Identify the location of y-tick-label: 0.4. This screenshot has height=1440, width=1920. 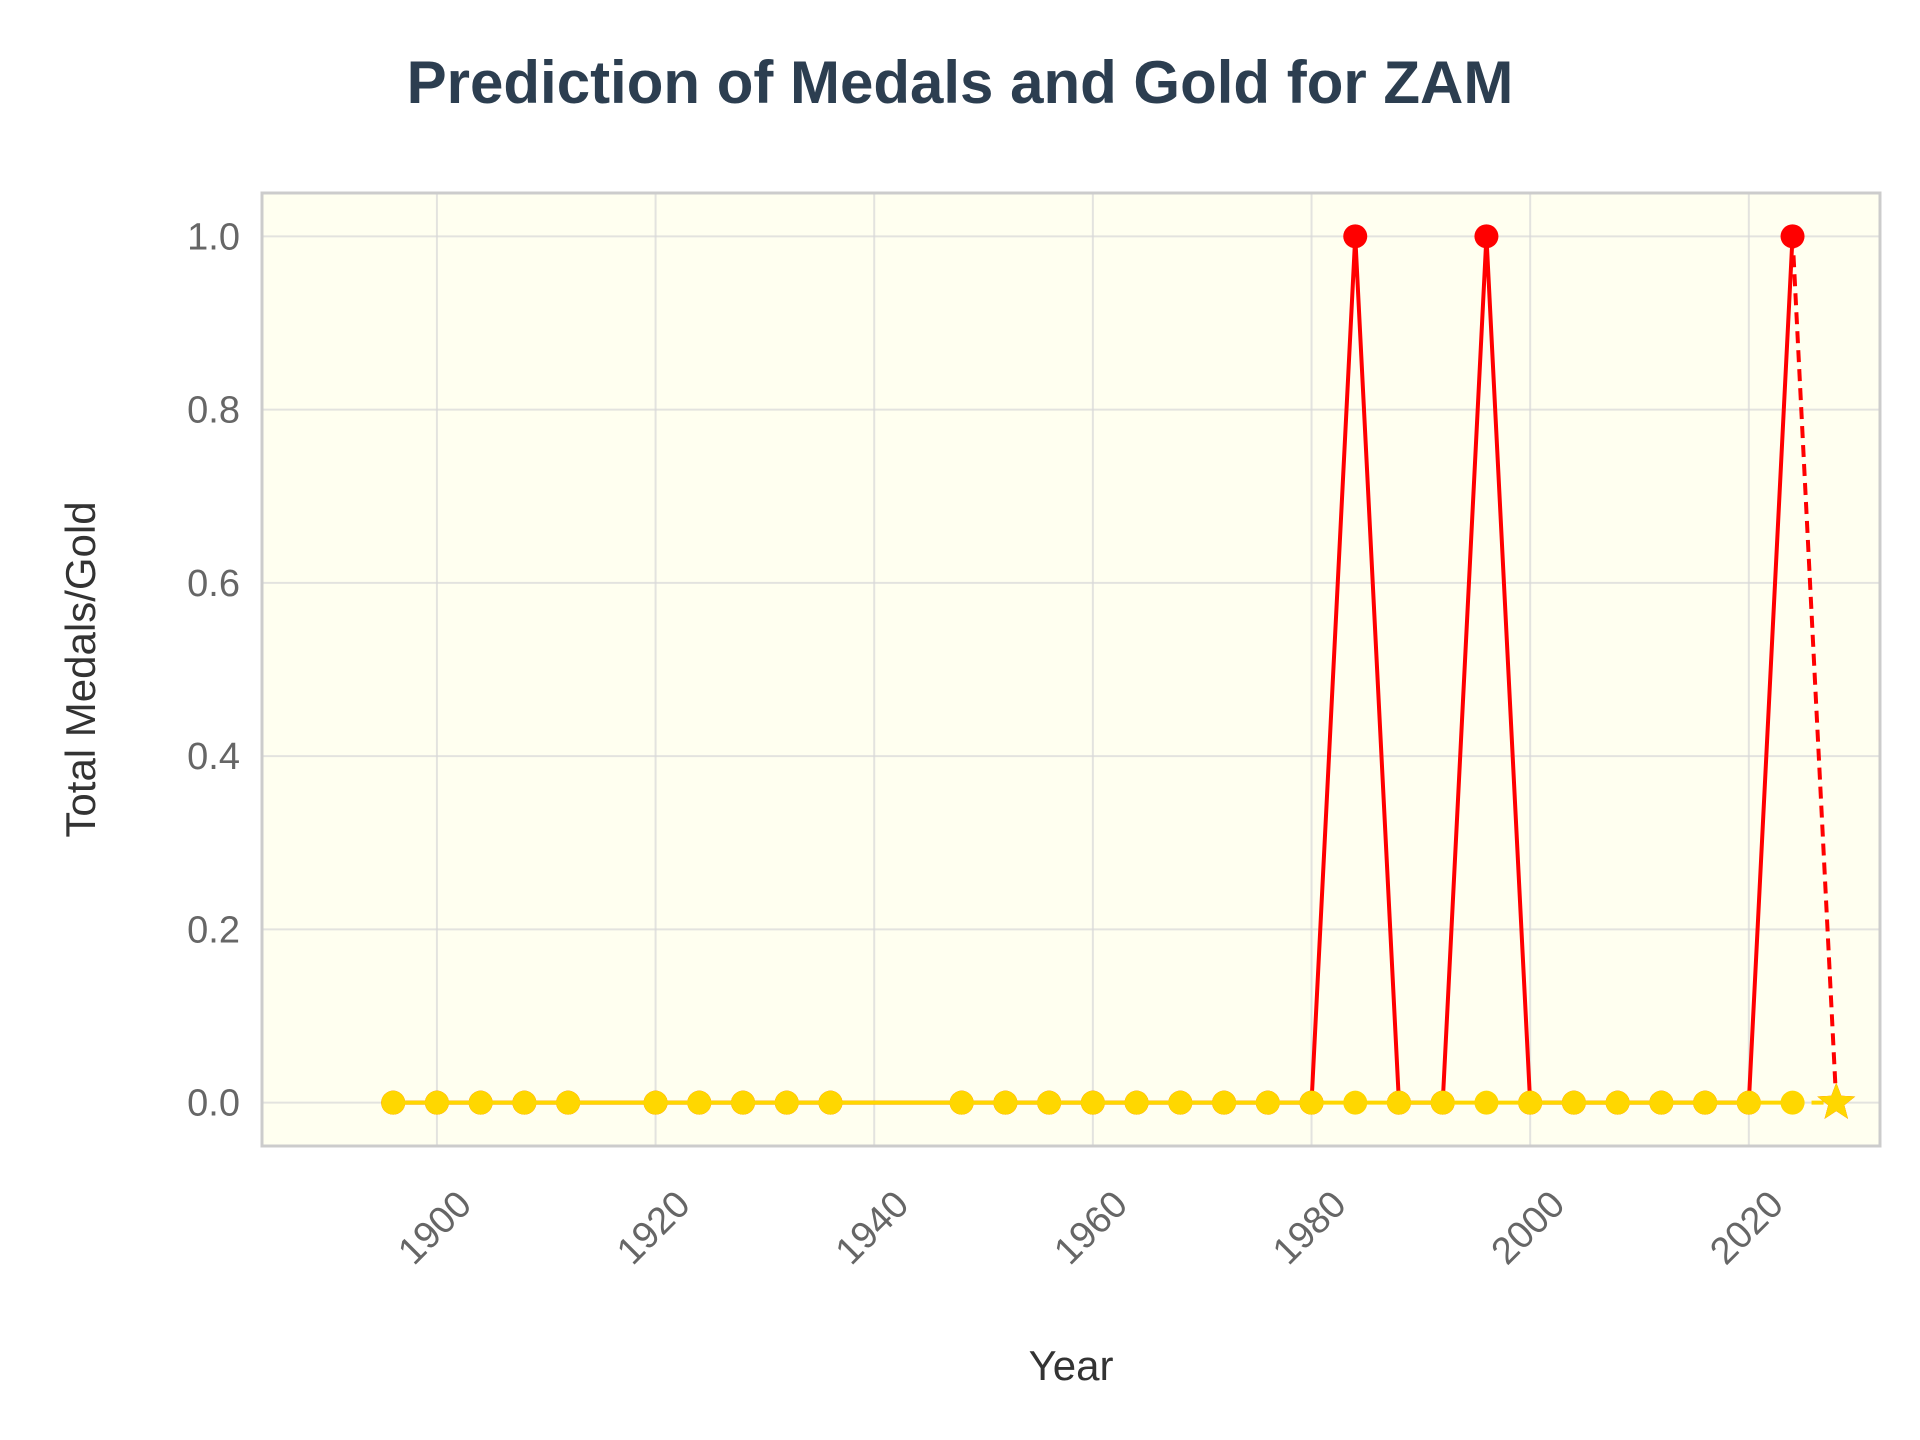
(213, 757).